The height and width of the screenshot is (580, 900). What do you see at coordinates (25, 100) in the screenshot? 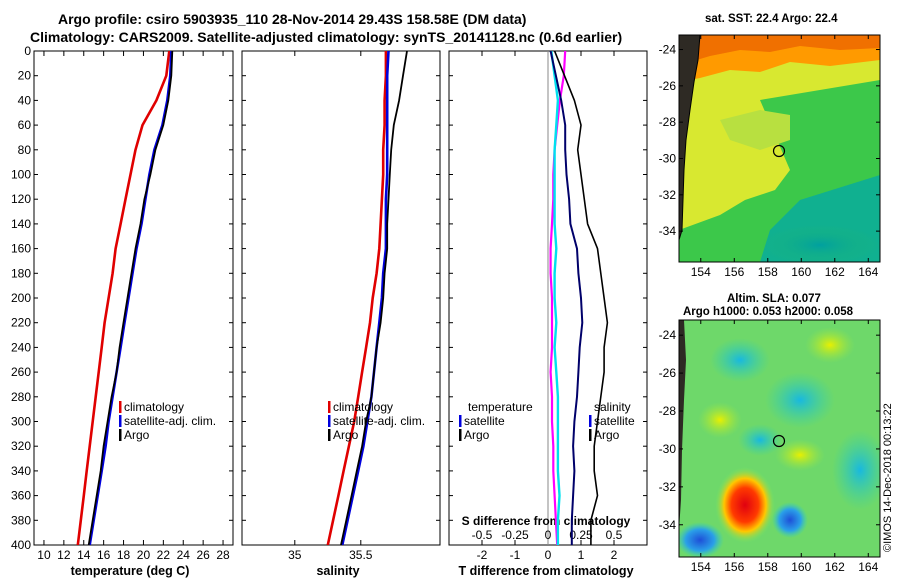
I see `y-tick-label: 40` at bounding box center [25, 100].